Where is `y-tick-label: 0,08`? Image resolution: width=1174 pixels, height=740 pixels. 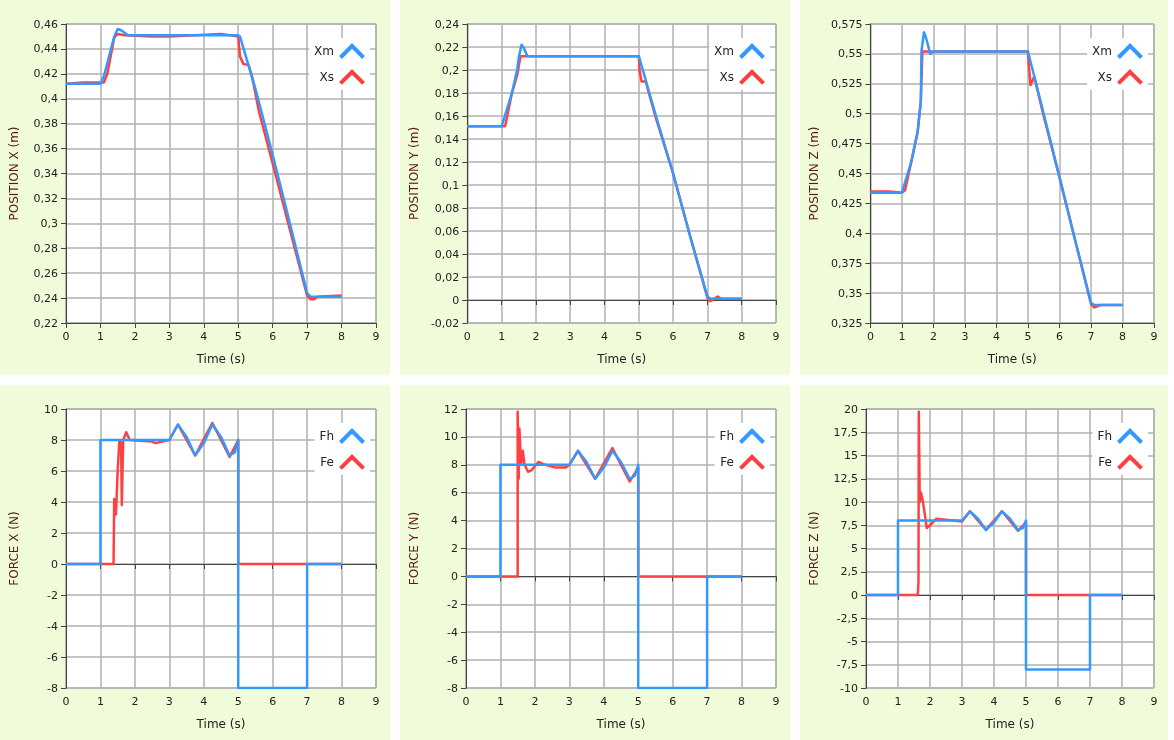
y-tick-label: 0,08 is located at coordinates (447, 208).